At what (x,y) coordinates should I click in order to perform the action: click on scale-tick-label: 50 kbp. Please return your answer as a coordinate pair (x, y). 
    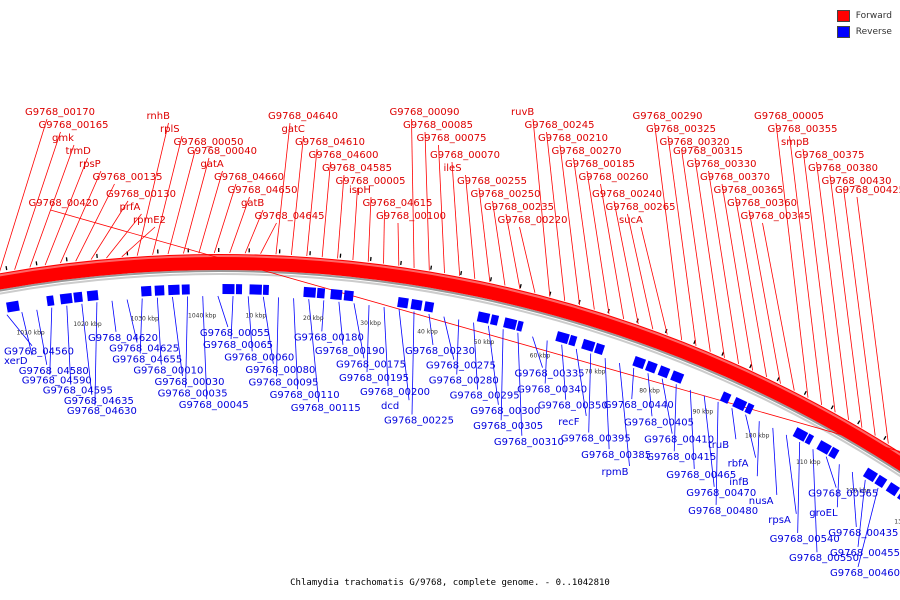
    Looking at the image, I should click on (484, 342).